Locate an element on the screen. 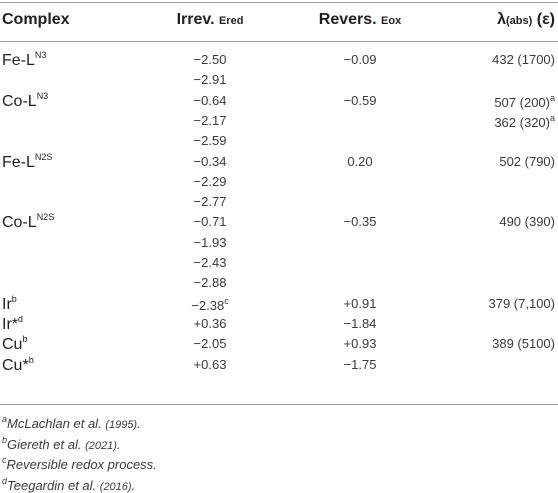  footnote-citation-year: (1995) is located at coordinates (121, 425).